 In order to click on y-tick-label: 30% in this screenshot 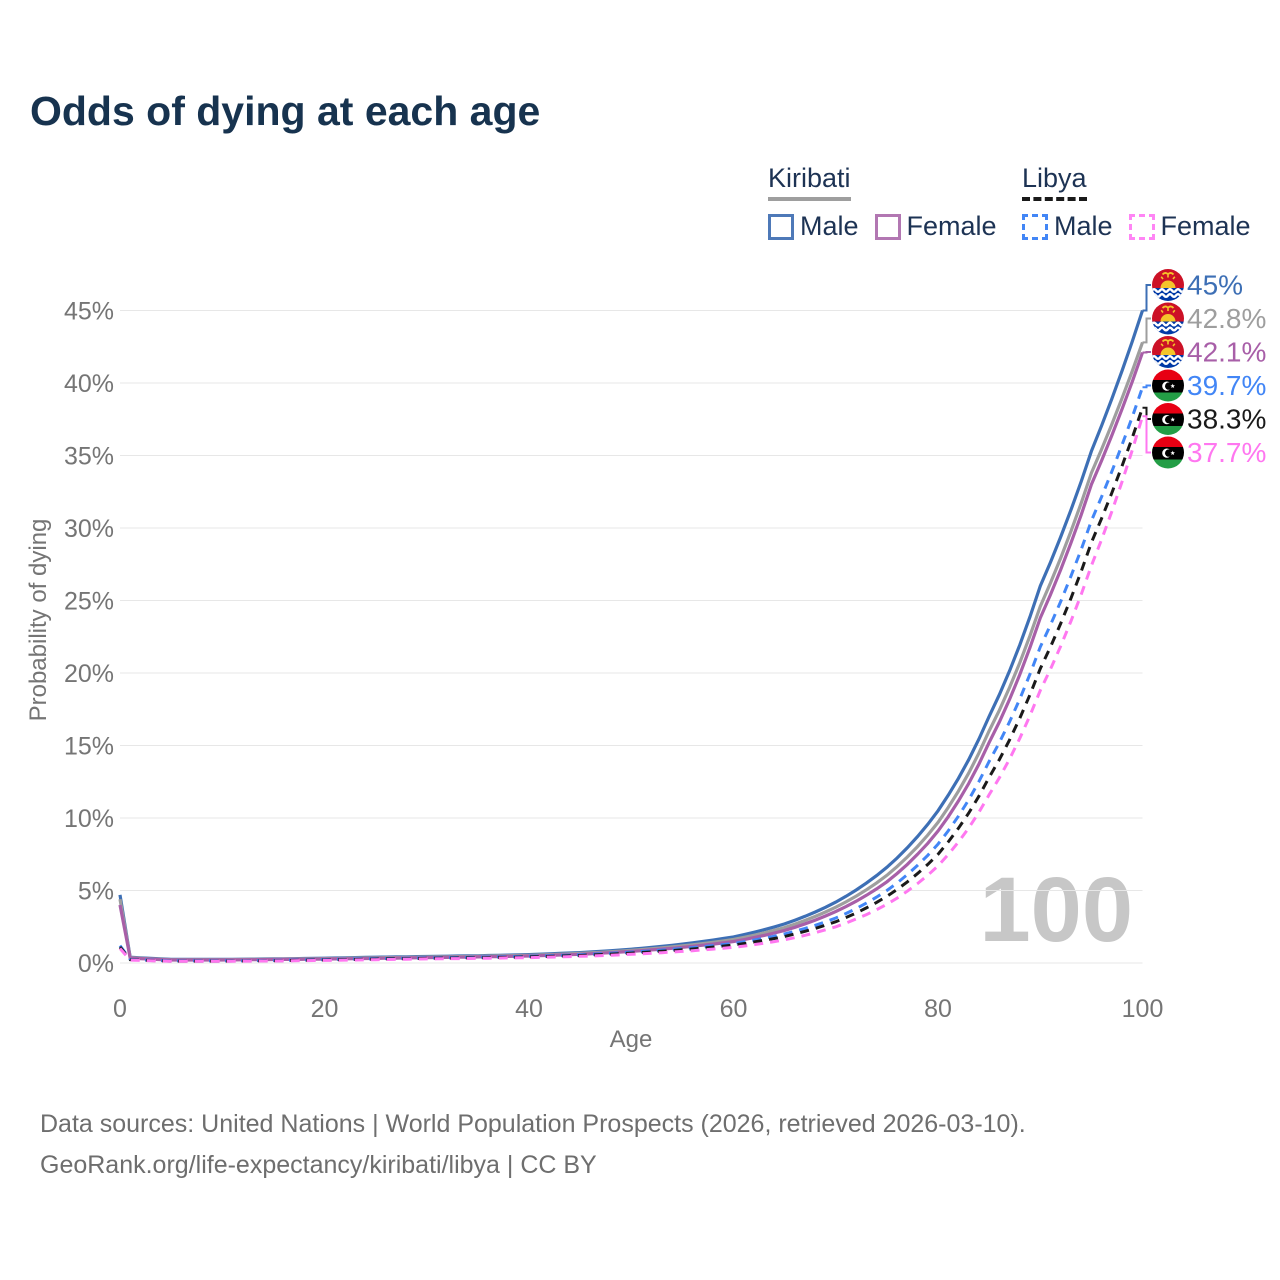, I will do `click(89, 529)`.